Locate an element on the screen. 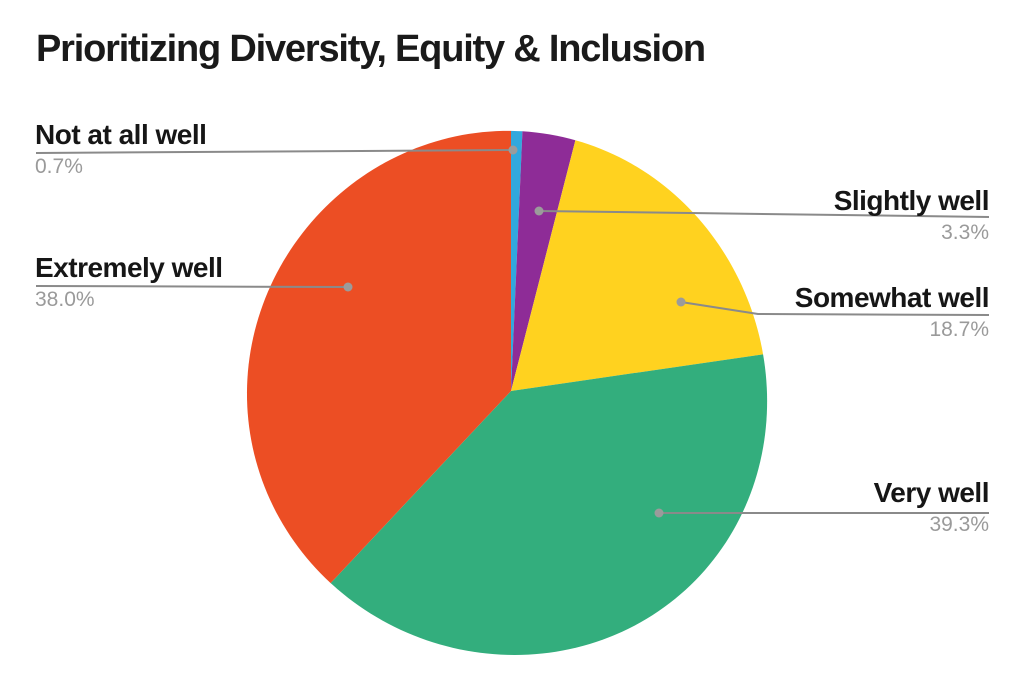 The height and width of the screenshot is (683, 1024). slice-percent-very-well: 39.3% is located at coordinates (959, 524).